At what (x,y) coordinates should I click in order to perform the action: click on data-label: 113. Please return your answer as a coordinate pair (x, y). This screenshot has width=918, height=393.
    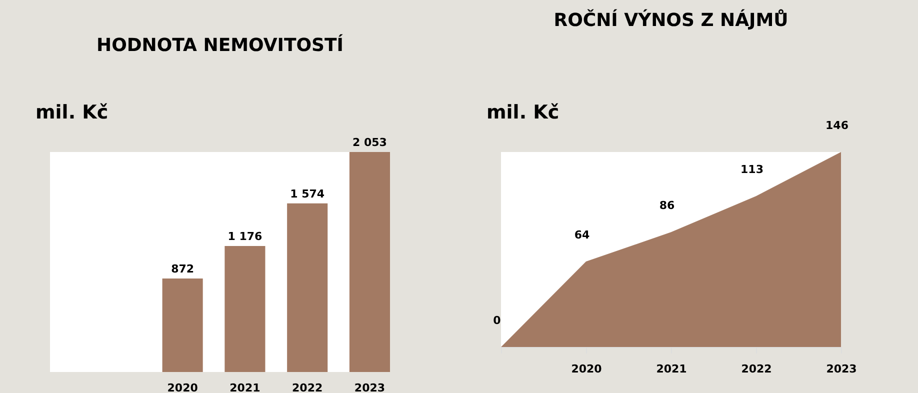
    Looking at the image, I should click on (752, 169).